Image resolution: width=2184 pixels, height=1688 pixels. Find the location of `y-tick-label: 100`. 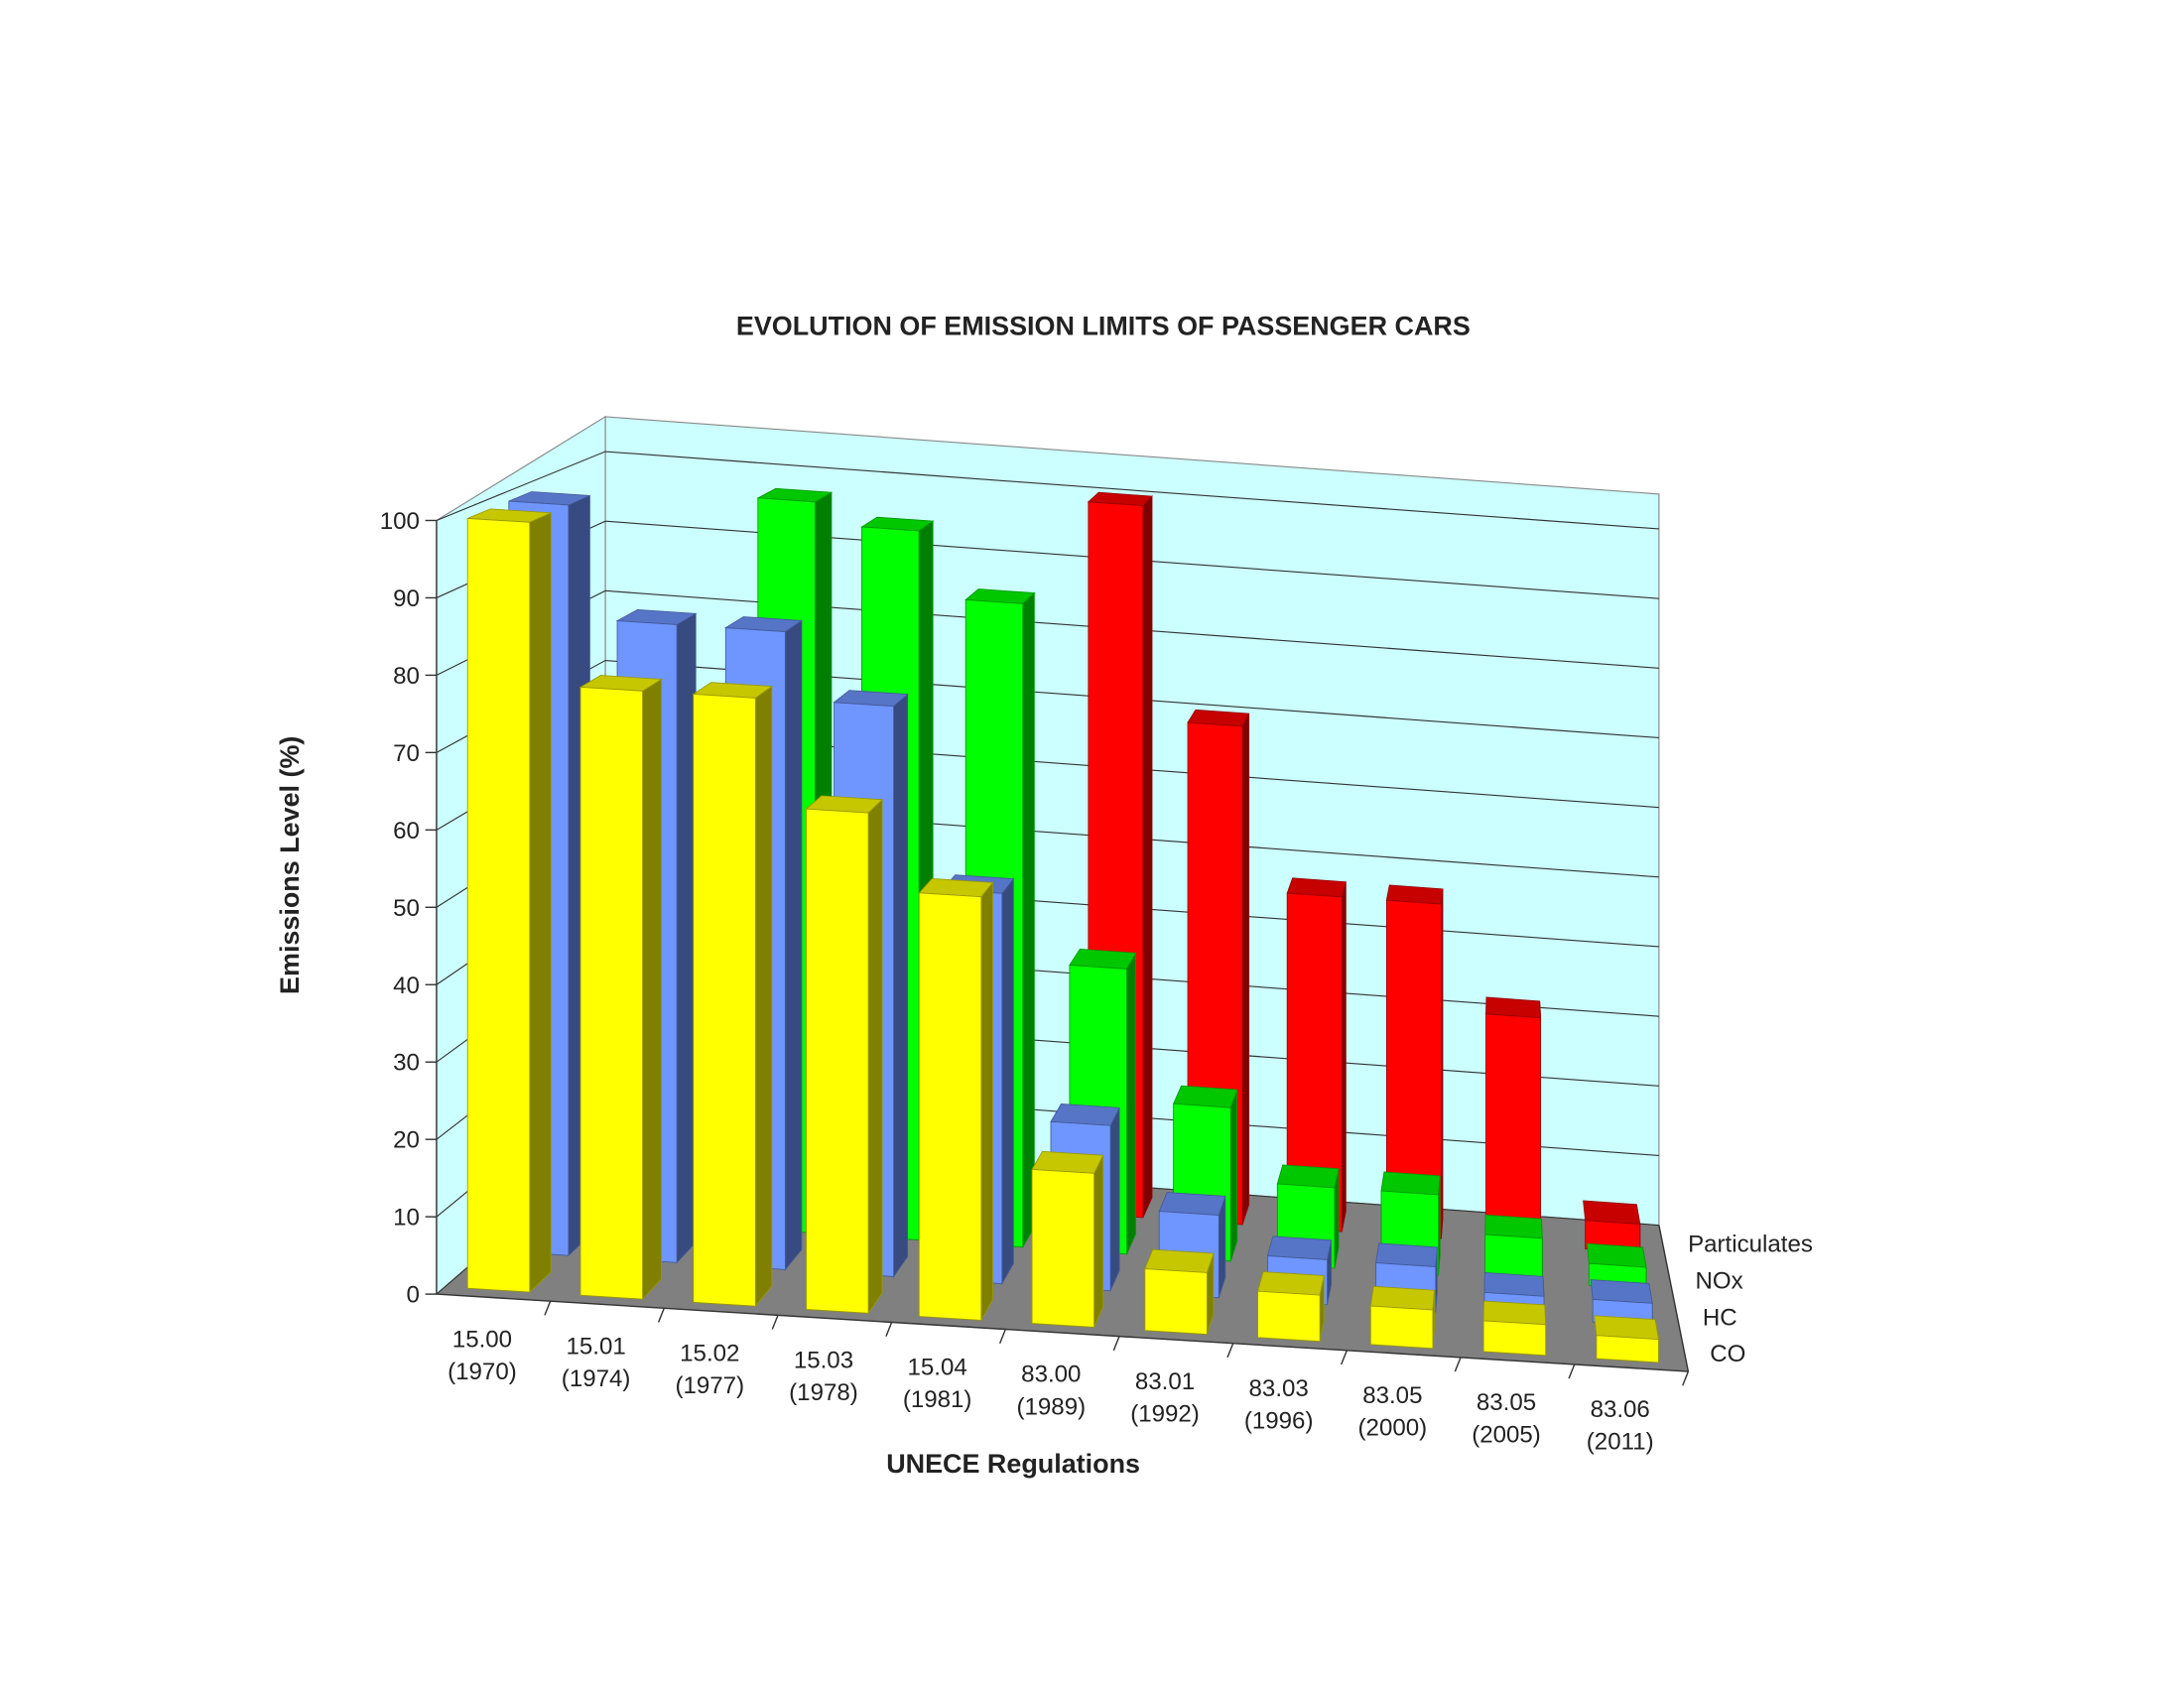

y-tick-label: 100 is located at coordinates (400, 521).